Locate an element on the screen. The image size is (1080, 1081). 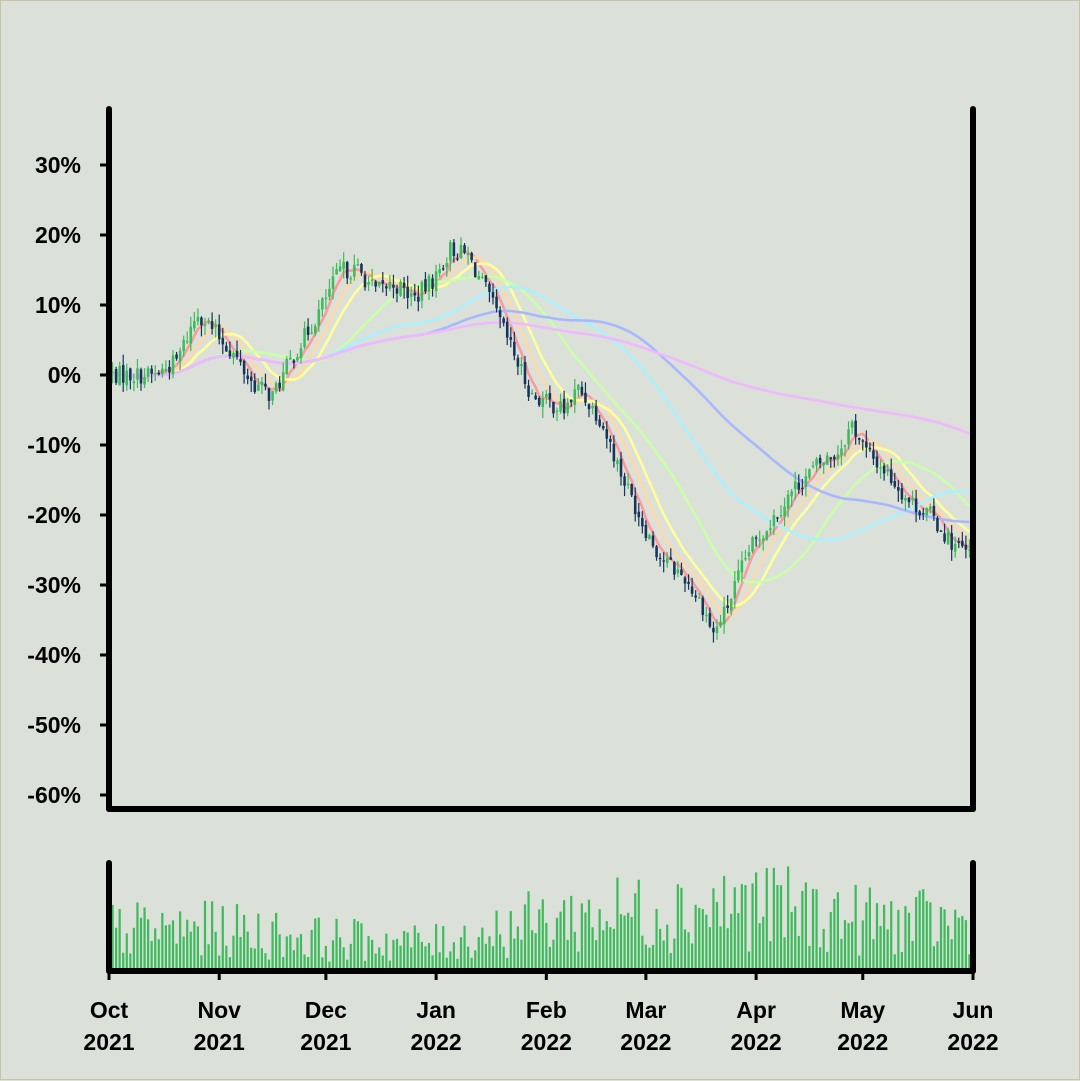
x-tick-month: Feb is located at coordinates (546, 1010).